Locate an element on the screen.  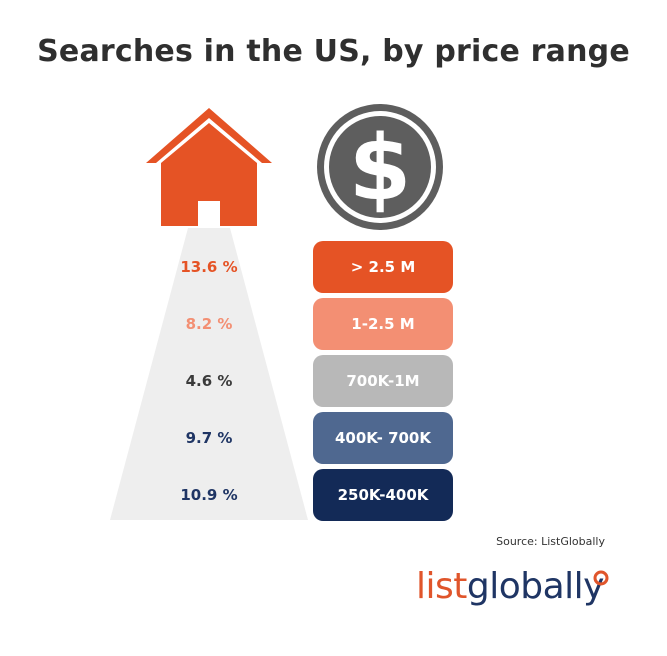
percent-label: 10.9 % is located at coordinates (209, 495).